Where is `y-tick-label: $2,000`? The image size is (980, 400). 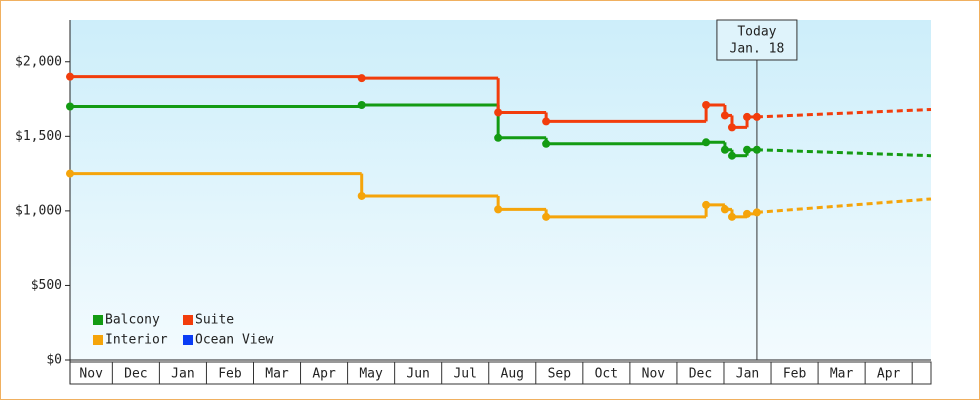
y-tick-label: $2,000 is located at coordinates (38, 61).